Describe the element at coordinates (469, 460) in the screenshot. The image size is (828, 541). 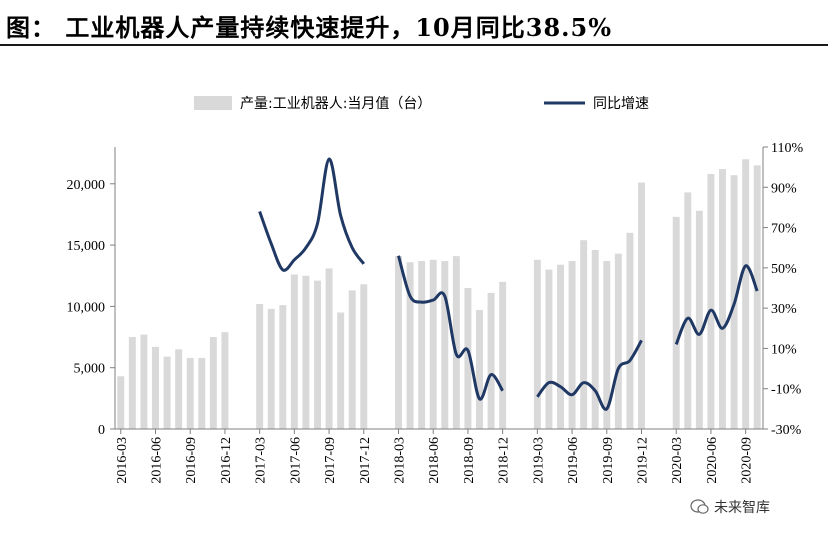
I see `x-tick-label: 2018-09` at that location.